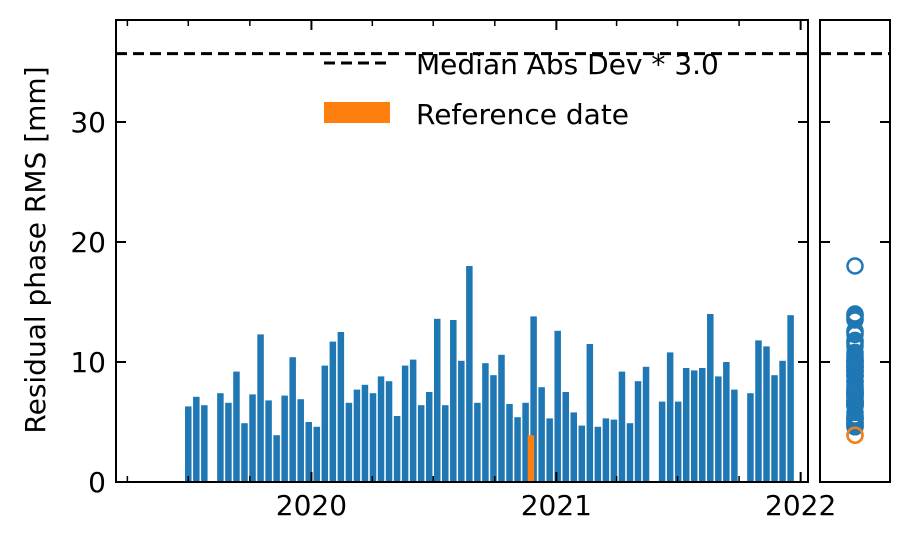  I want to click on reference-point, so click(855, 435).